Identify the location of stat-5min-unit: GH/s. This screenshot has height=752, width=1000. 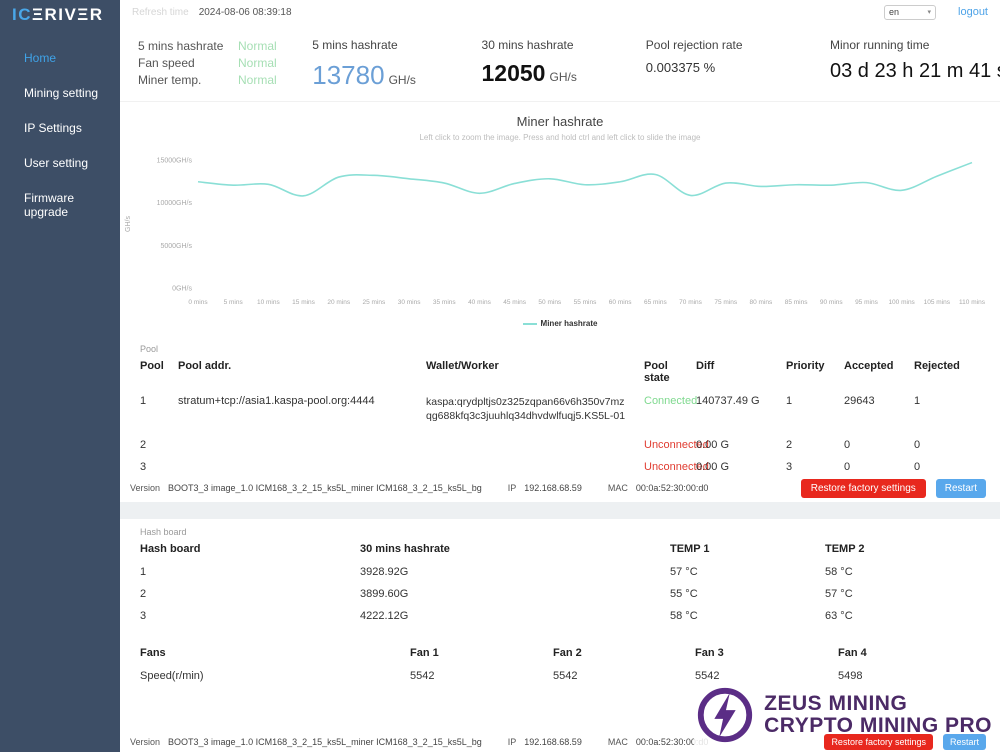
(402, 80).